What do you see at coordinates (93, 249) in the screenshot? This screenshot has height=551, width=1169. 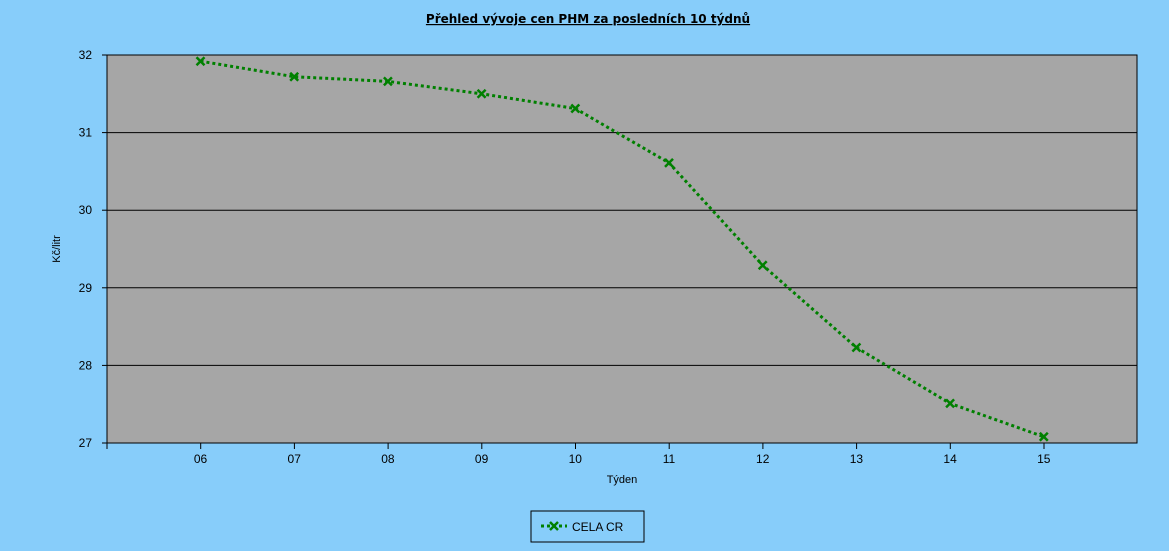 I see `y-axis-ticks: 27 28 29 30 31 32` at bounding box center [93, 249].